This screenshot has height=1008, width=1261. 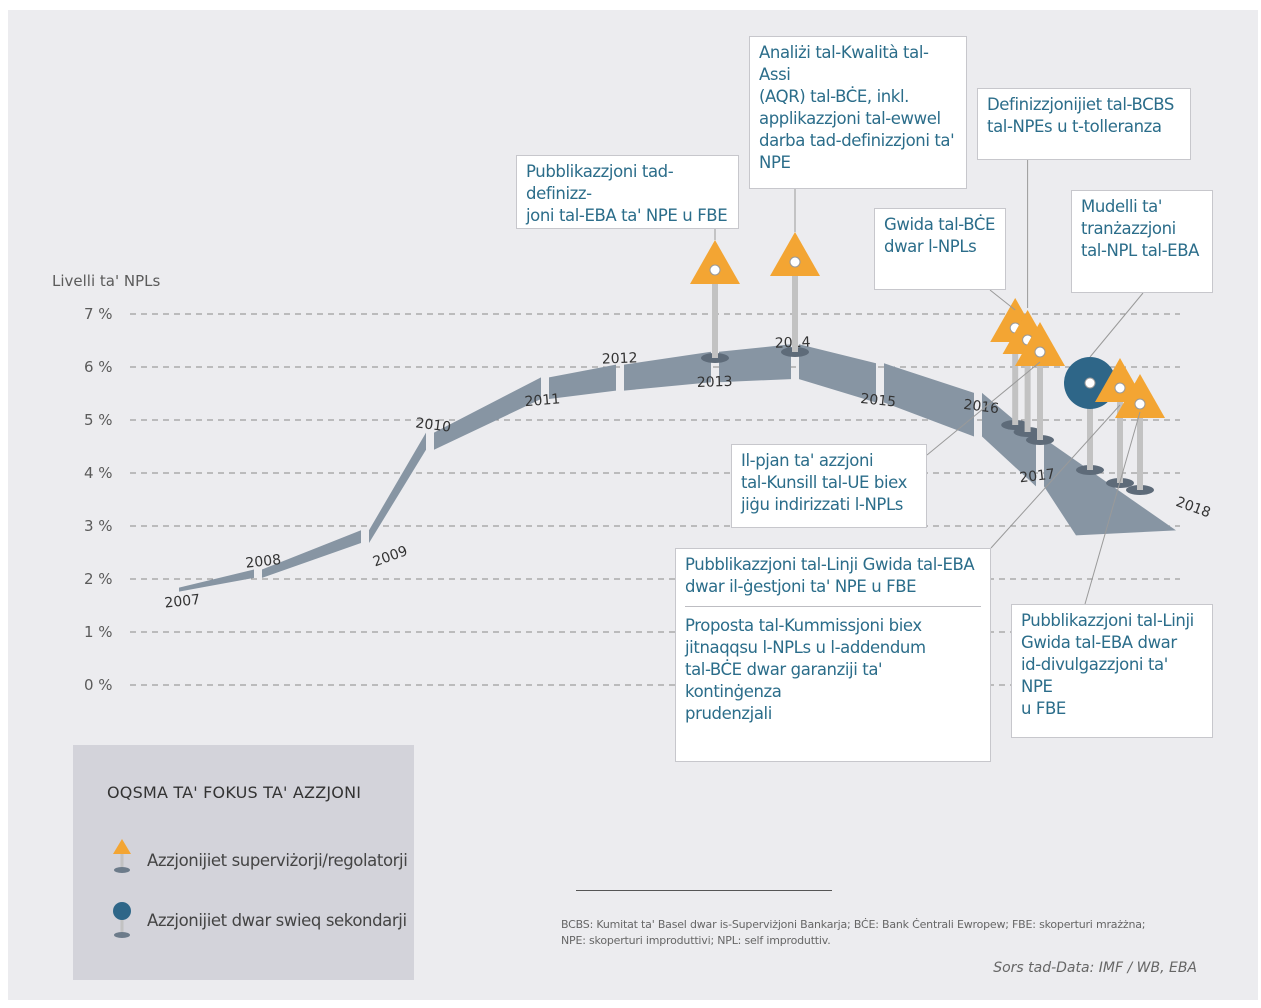 What do you see at coordinates (833, 606) in the screenshot?
I see `callout-divider` at bounding box center [833, 606].